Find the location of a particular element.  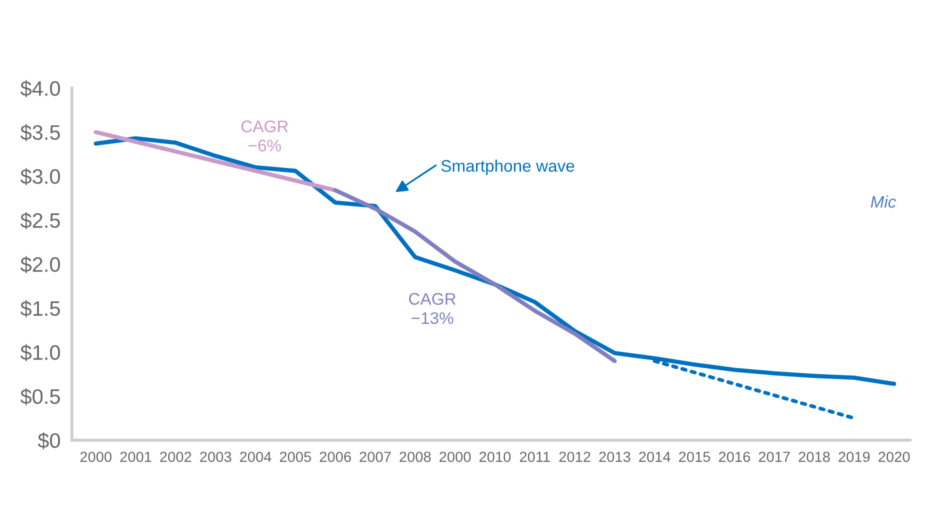

x-tick-label: 2005 is located at coordinates (296, 457).